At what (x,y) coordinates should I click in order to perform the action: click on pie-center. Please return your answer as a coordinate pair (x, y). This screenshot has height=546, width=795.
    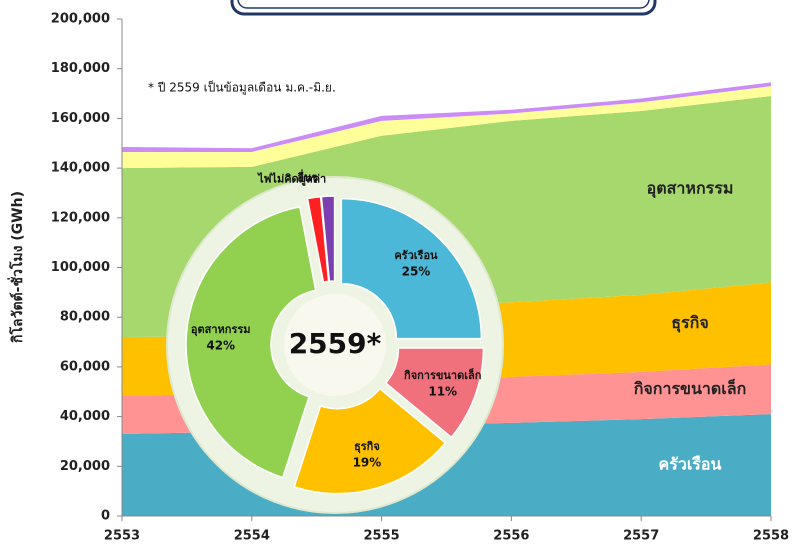
    Looking at the image, I should click on (335, 345).